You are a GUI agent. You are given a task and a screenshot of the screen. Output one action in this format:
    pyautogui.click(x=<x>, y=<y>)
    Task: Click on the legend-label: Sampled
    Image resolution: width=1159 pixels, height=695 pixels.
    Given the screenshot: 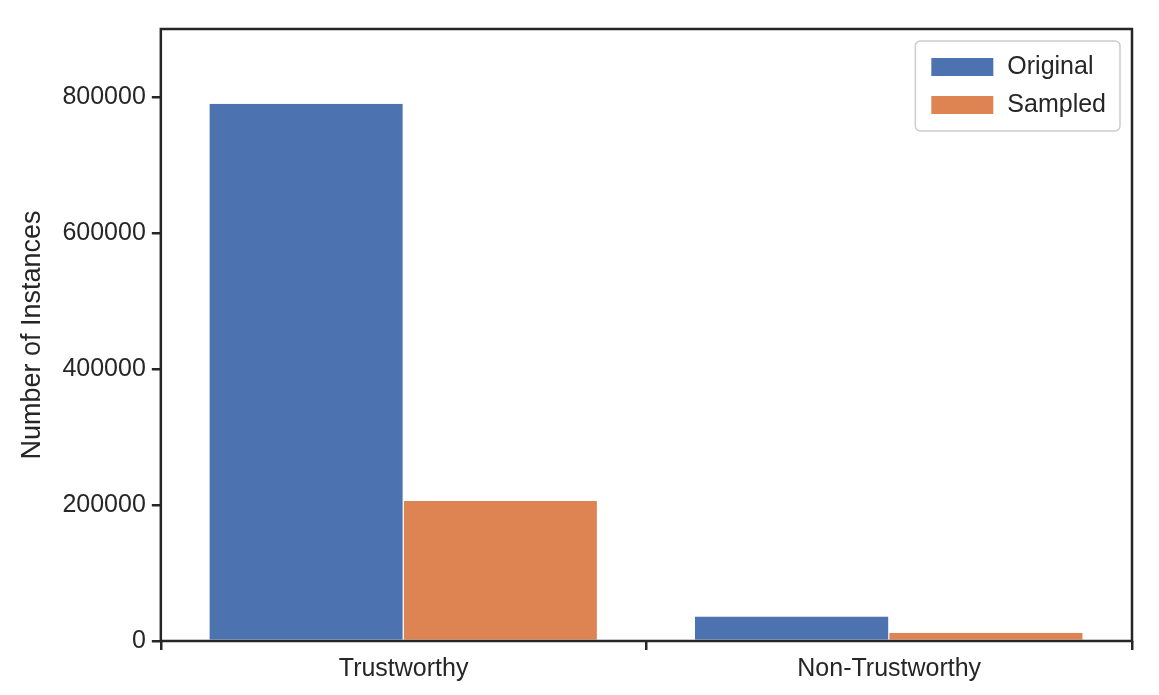 What is the action you would take?
    pyautogui.click(x=1056, y=102)
    